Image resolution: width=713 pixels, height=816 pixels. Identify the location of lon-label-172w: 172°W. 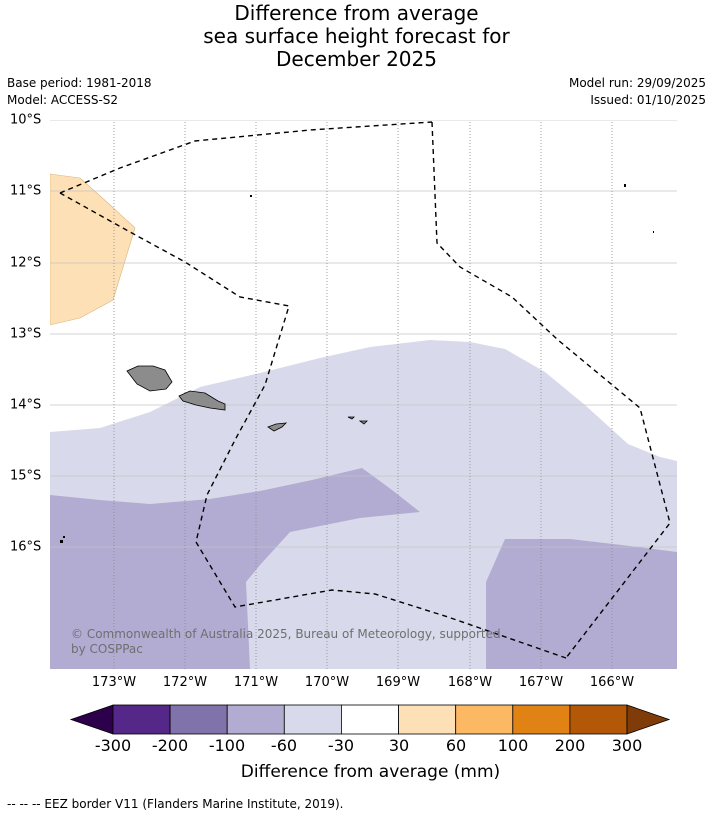
(185, 682).